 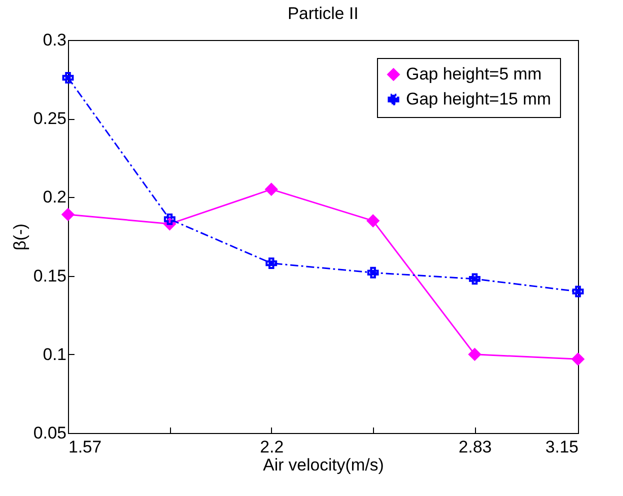 I want to click on legend-label: Gap height=5 mm, so click(x=474, y=74).